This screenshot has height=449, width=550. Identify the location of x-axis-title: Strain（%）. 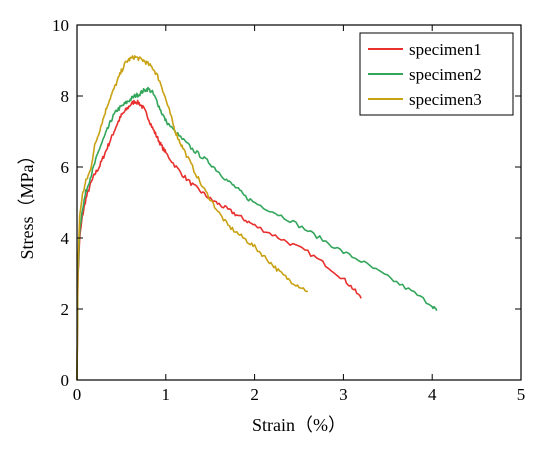
(299, 425).